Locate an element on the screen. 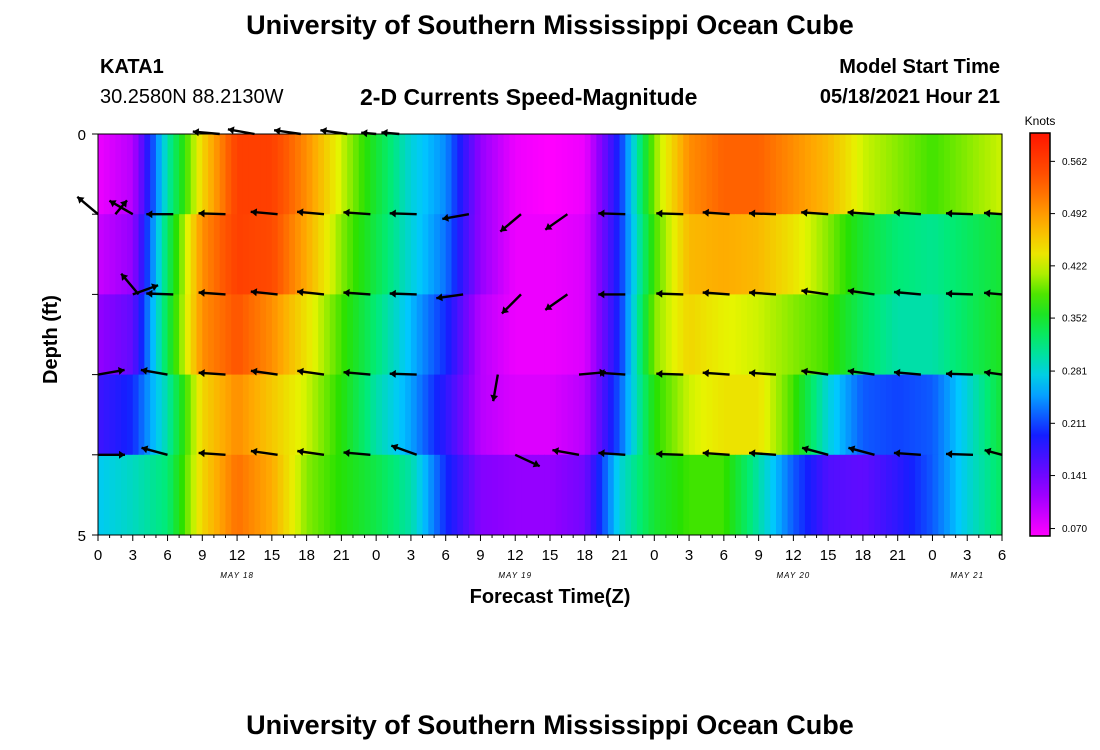  x-tick-label: 6 is located at coordinates (724, 555).